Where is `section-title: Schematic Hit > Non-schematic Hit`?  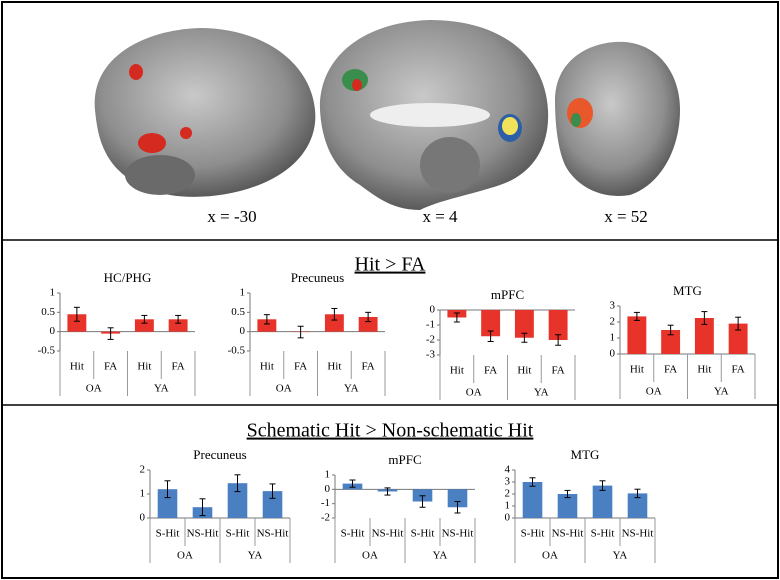 section-title: Schematic Hit > Non-schematic Hit is located at coordinates (390, 431).